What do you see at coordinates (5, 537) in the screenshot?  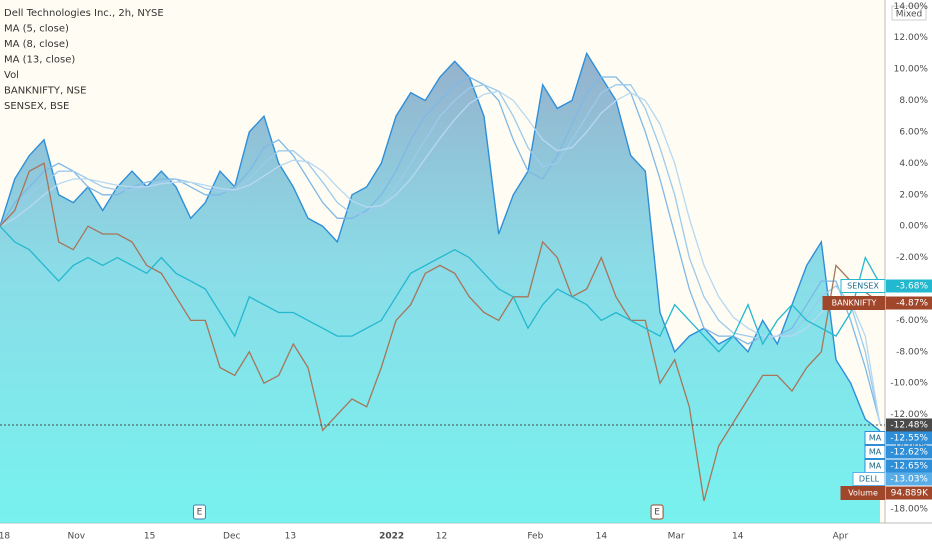 I see `x-tick-label: 18` at bounding box center [5, 537].